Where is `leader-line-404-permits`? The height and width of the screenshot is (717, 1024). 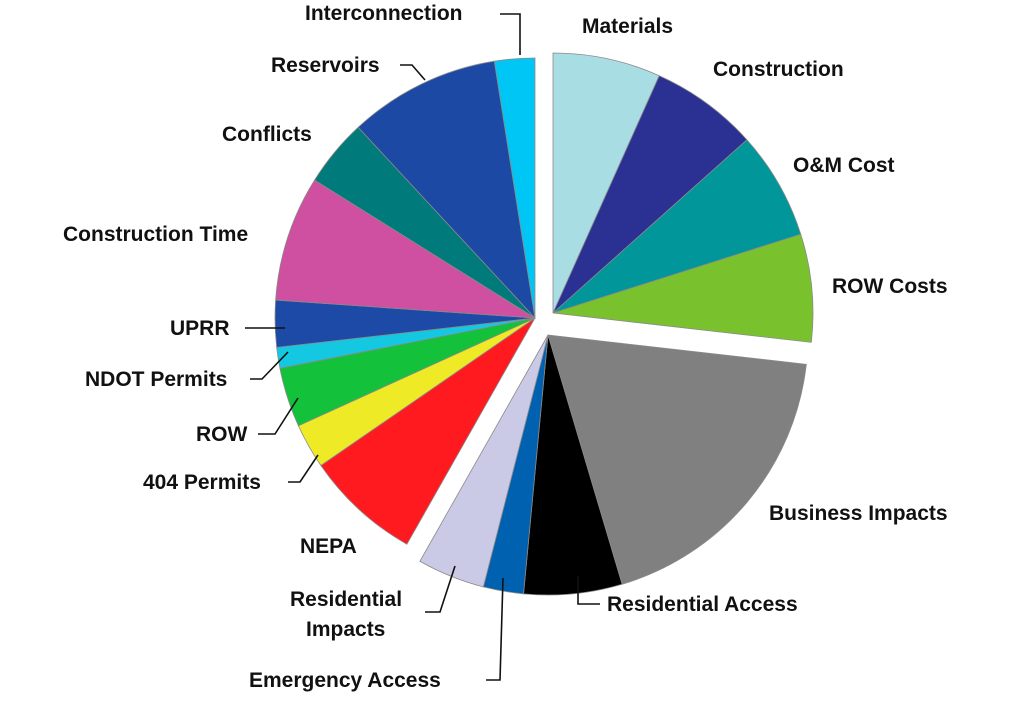 leader-line-404-permits is located at coordinates (303, 468).